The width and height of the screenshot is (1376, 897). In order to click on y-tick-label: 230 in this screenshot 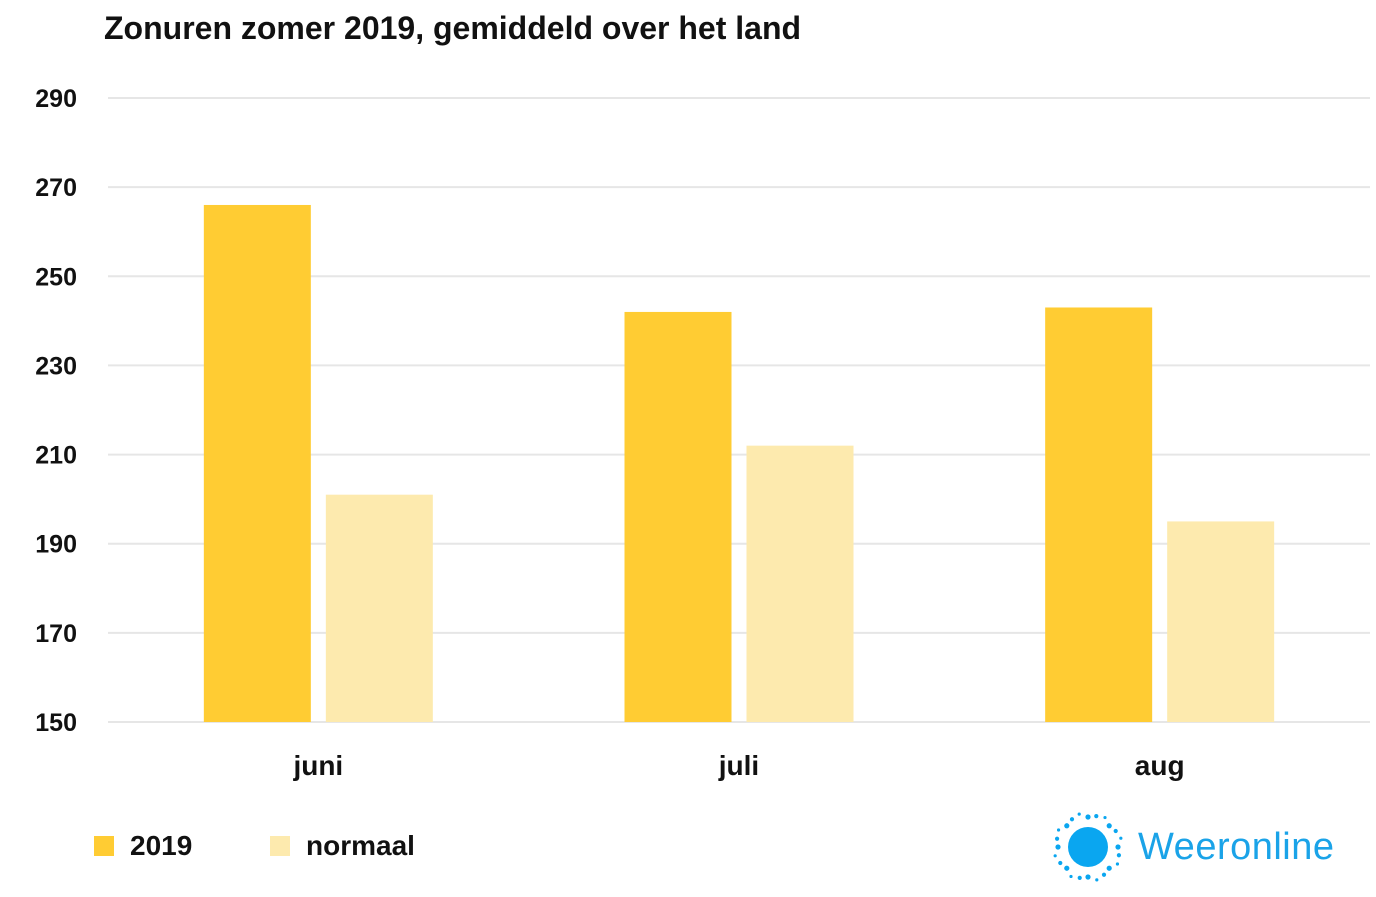, I will do `click(56, 366)`.